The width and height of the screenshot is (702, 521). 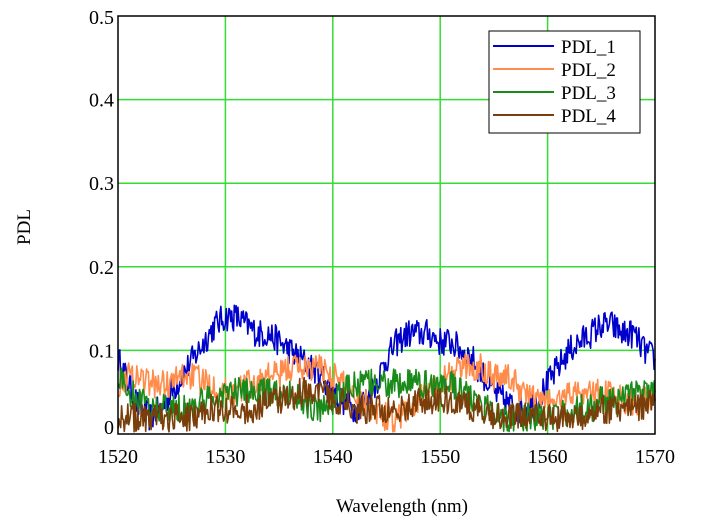 What do you see at coordinates (386, 457) in the screenshot?
I see `x-tick-labels: 1520 1530 1540 1550 1560 1570` at bounding box center [386, 457].